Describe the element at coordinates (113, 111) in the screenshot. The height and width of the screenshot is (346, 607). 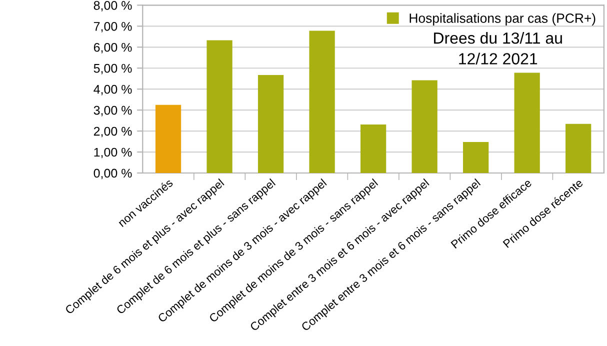
I see `y-tick-label: 3,00 %` at that location.